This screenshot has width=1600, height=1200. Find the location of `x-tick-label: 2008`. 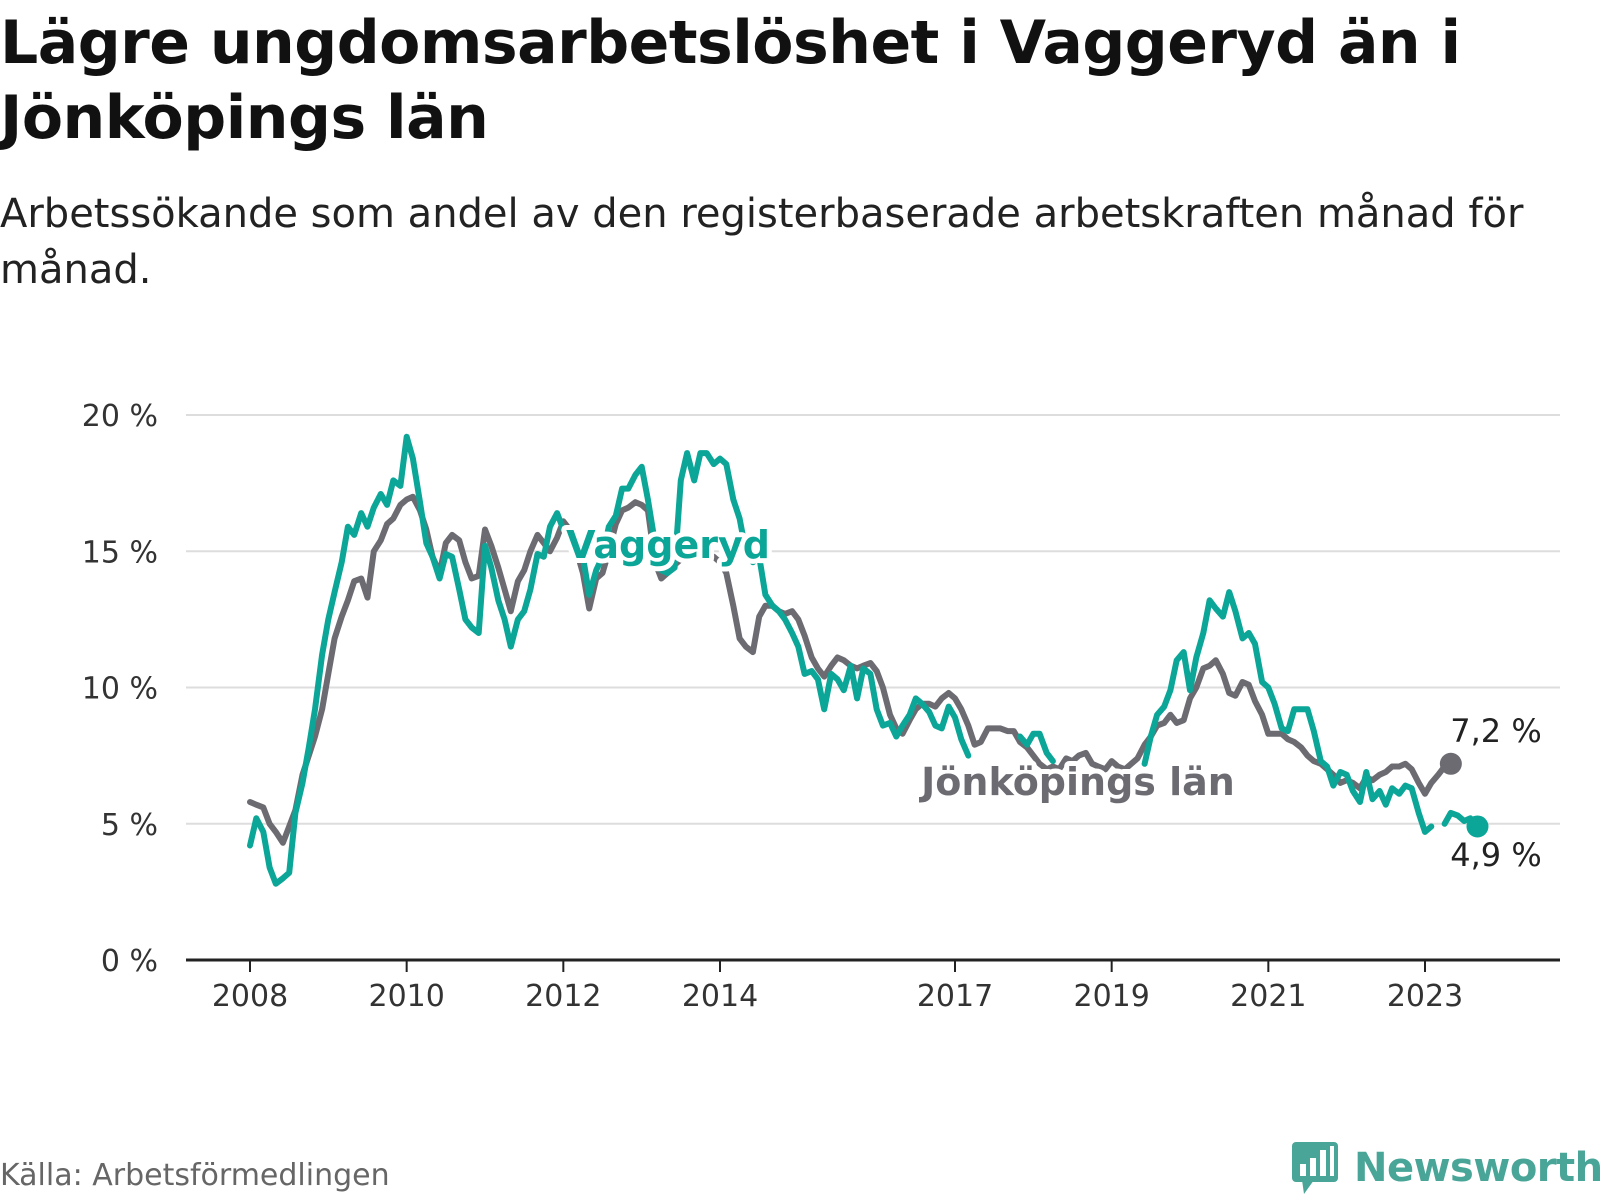

x-tick-label: 2008 is located at coordinates (250, 996).